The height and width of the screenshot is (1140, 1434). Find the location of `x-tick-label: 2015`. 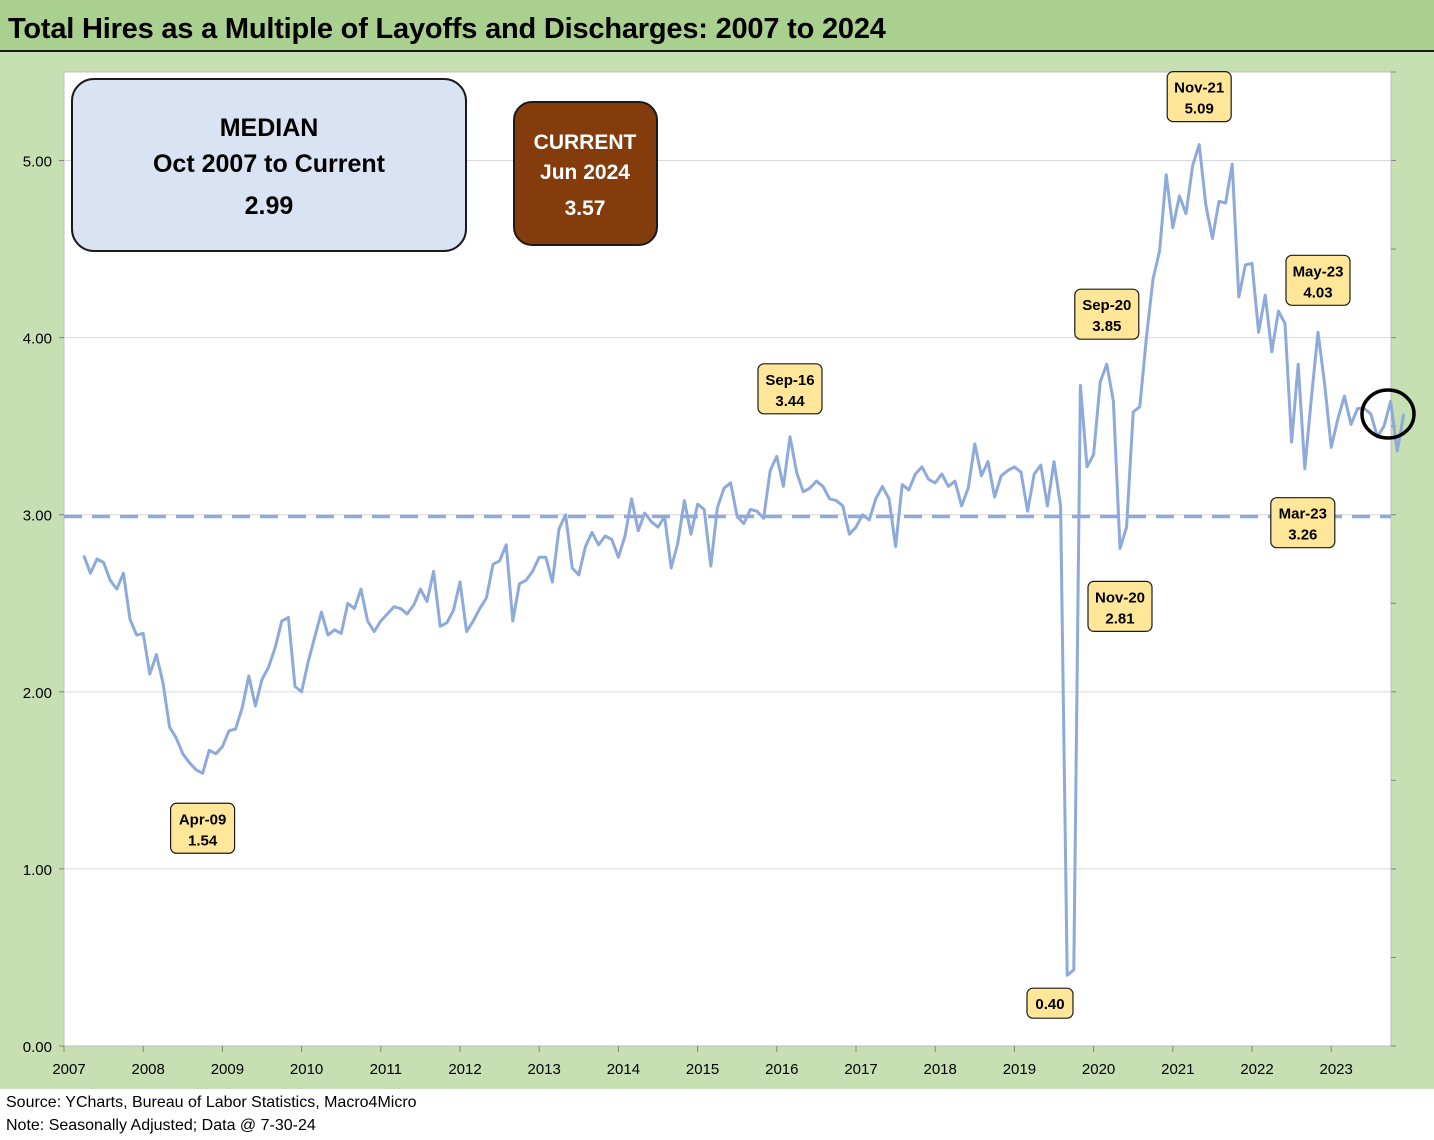

x-tick-label: 2015 is located at coordinates (702, 1069).